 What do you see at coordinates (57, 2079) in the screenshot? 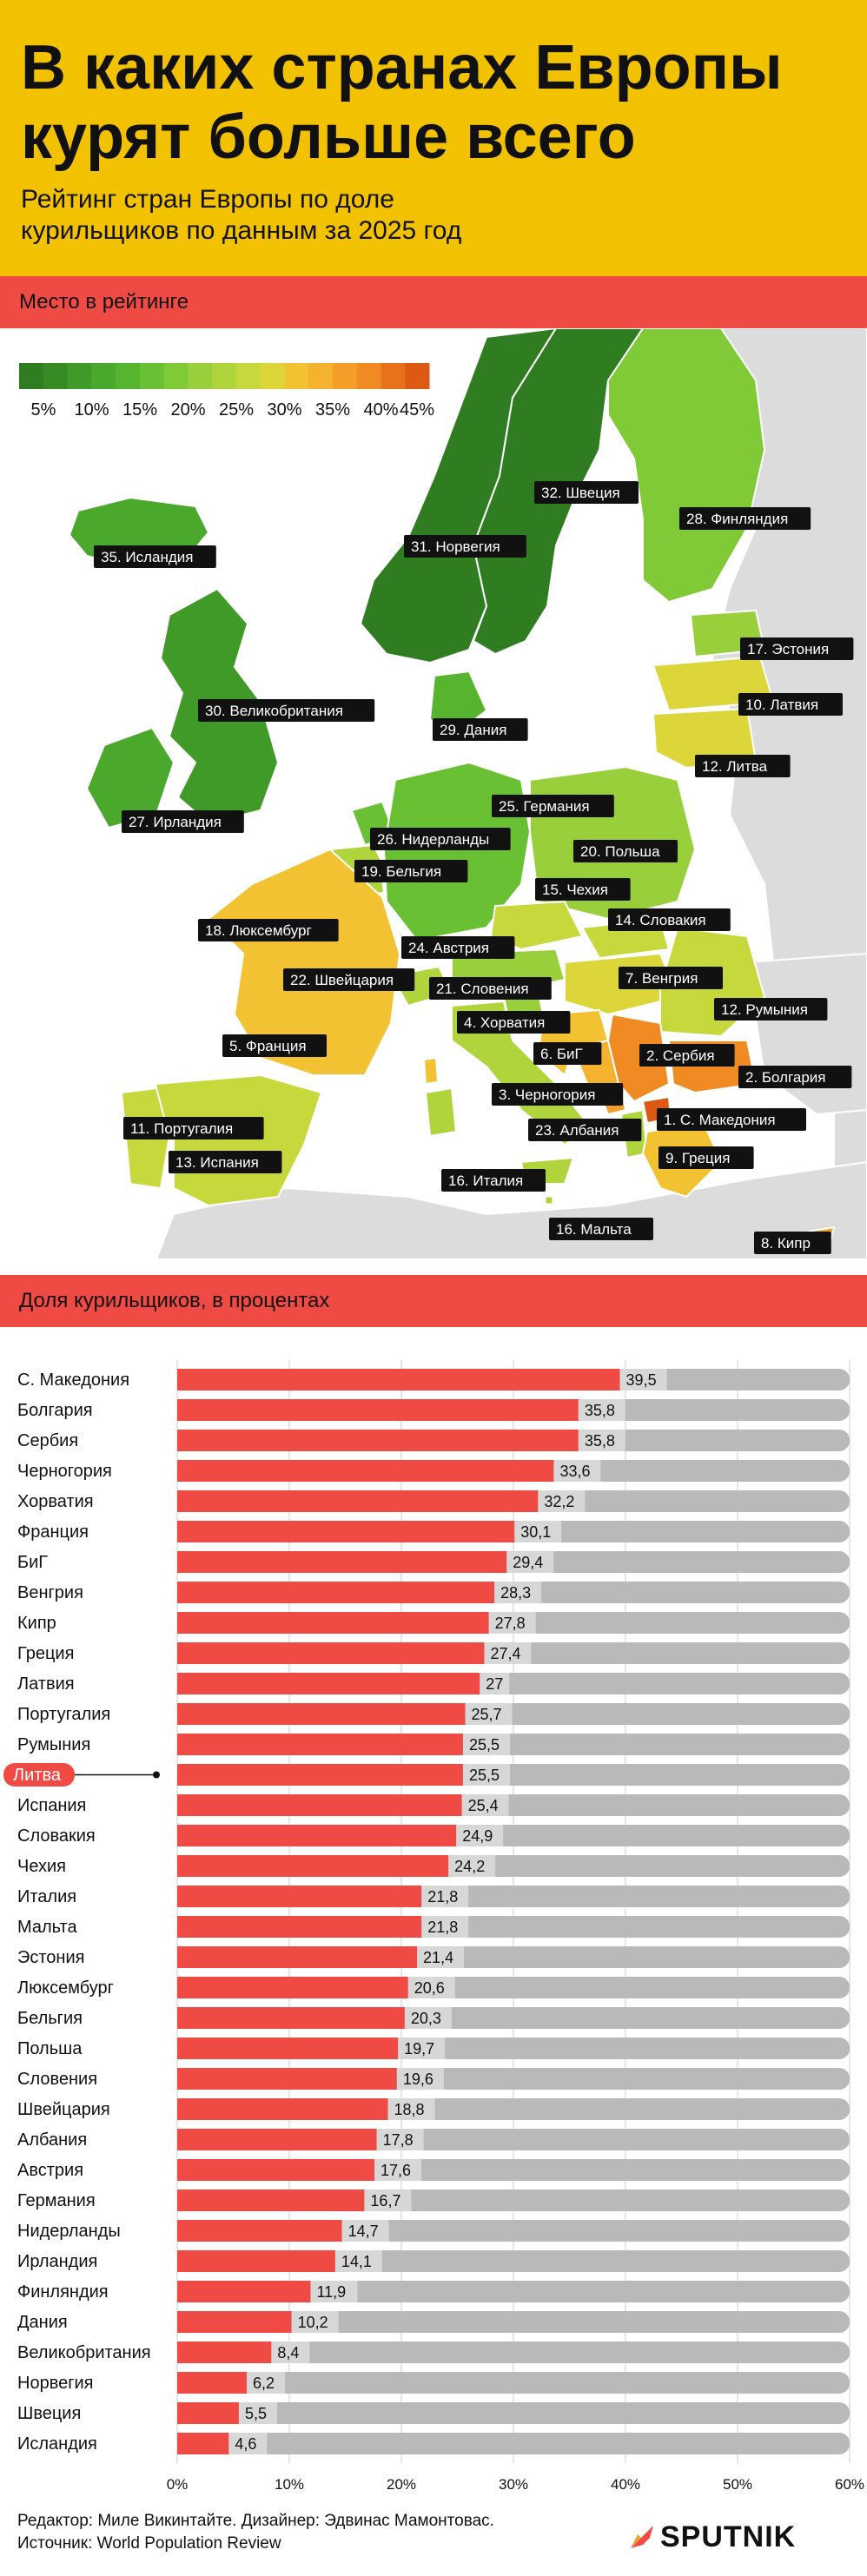
I see `category-label: Словения` at bounding box center [57, 2079].